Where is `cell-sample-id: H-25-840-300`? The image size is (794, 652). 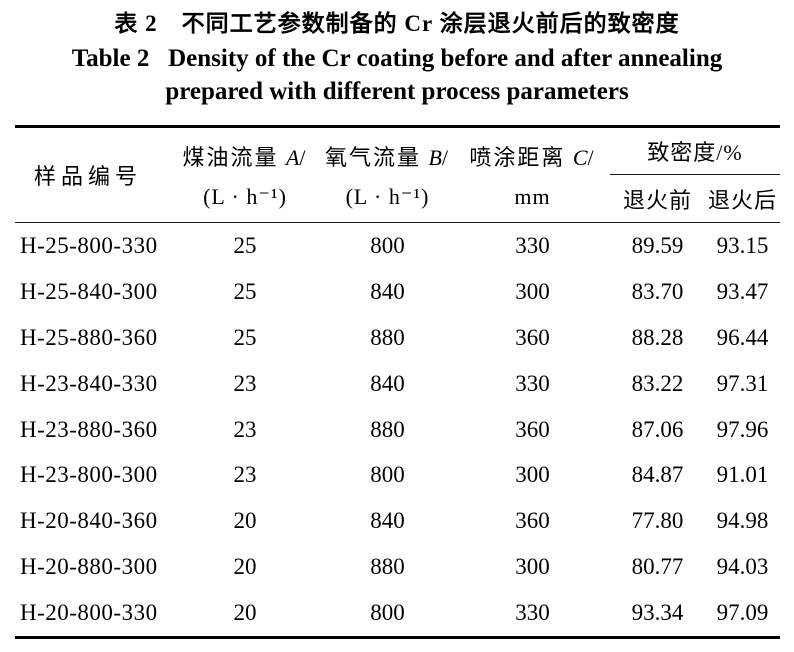
cell-sample-id: H-25-840-300 is located at coordinates (89, 291).